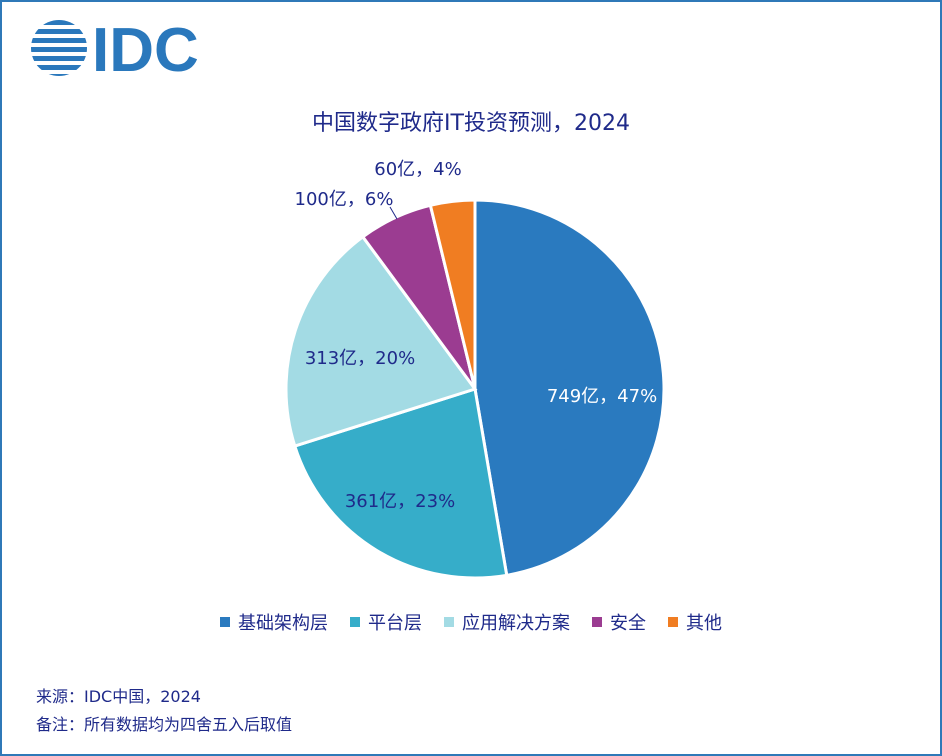 The image size is (942, 756). What do you see at coordinates (360, 358) in the screenshot?
I see `data-label-3: 313亿，20%` at bounding box center [360, 358].